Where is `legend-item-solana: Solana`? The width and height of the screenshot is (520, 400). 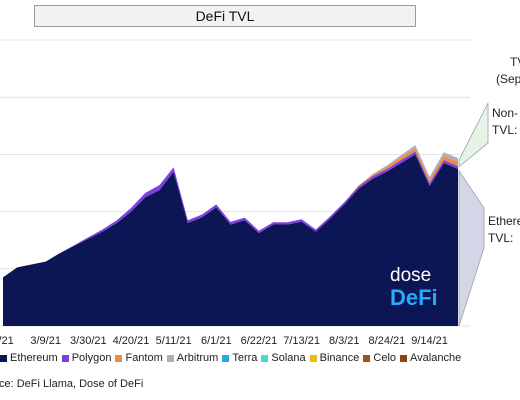 legend-item-solana: Solana is located at coordinates (283, 358).